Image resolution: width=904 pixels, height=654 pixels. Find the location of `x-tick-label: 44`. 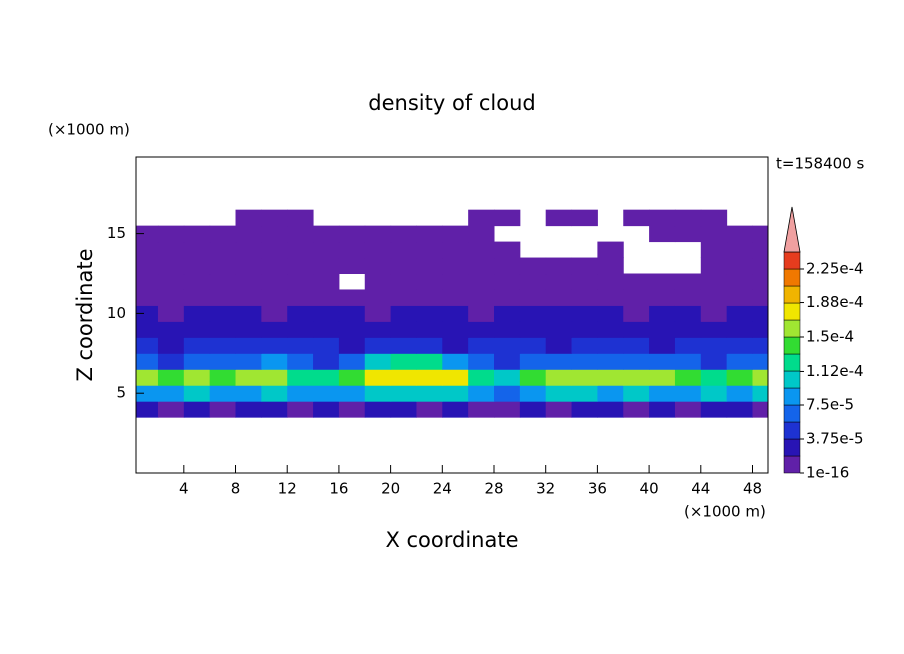

x-tick-label: 44 is located at coordinates (700, 489).